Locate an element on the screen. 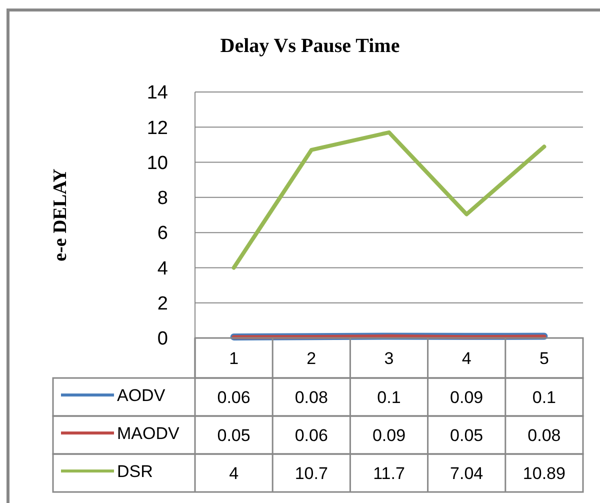 This screenshot has height=503, width=600. data-label: 11.7 is located at coordinates (389, 473).